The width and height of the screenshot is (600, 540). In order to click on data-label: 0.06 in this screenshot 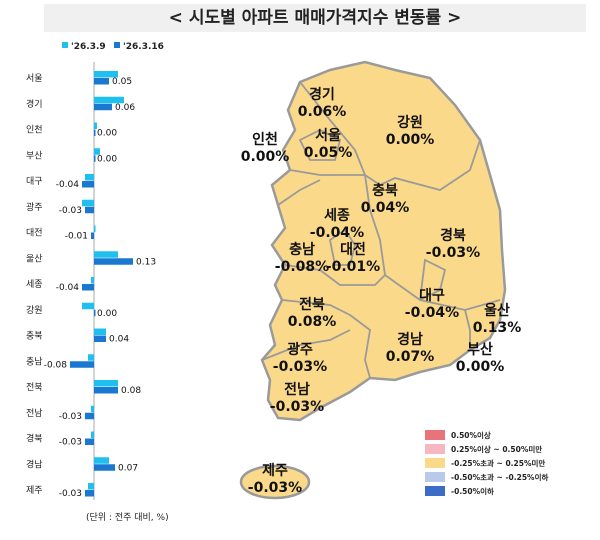, I will do `click(125, 108)`.